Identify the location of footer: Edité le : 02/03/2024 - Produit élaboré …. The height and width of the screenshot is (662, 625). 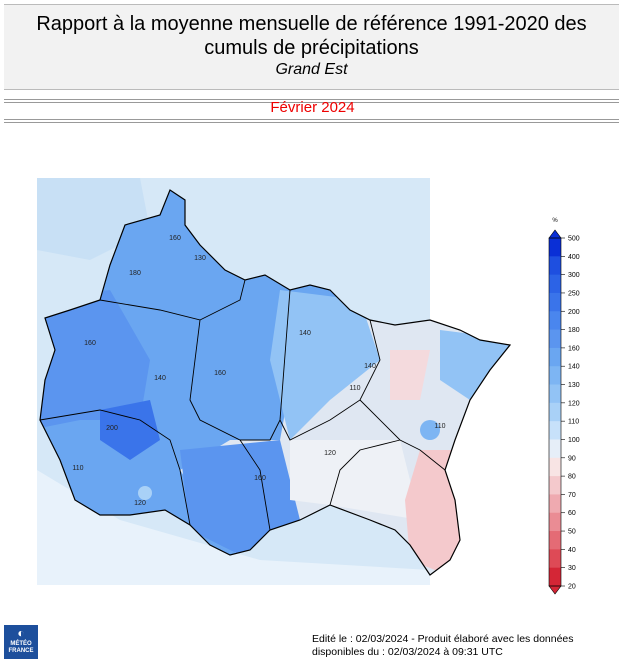
(443, 646).